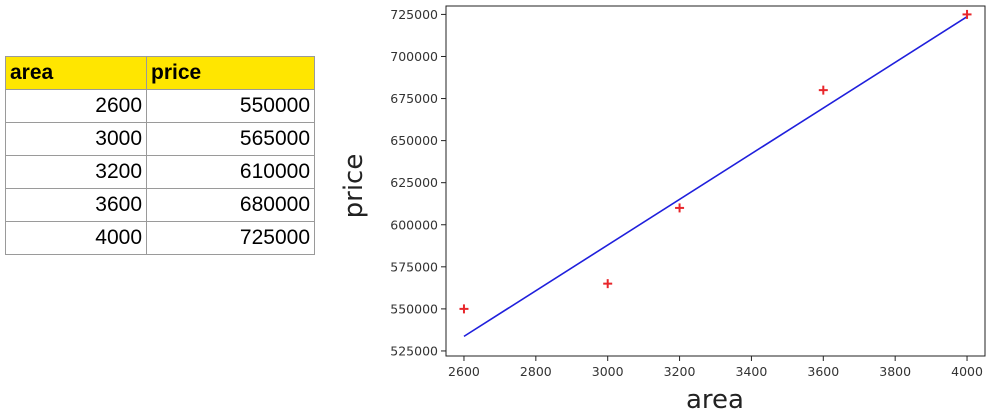 This screenshot has height=417, width=1001. Describe the element at coordinates (414, 56) in the screenshot. I see `y-tick-label: 700000` at that location.